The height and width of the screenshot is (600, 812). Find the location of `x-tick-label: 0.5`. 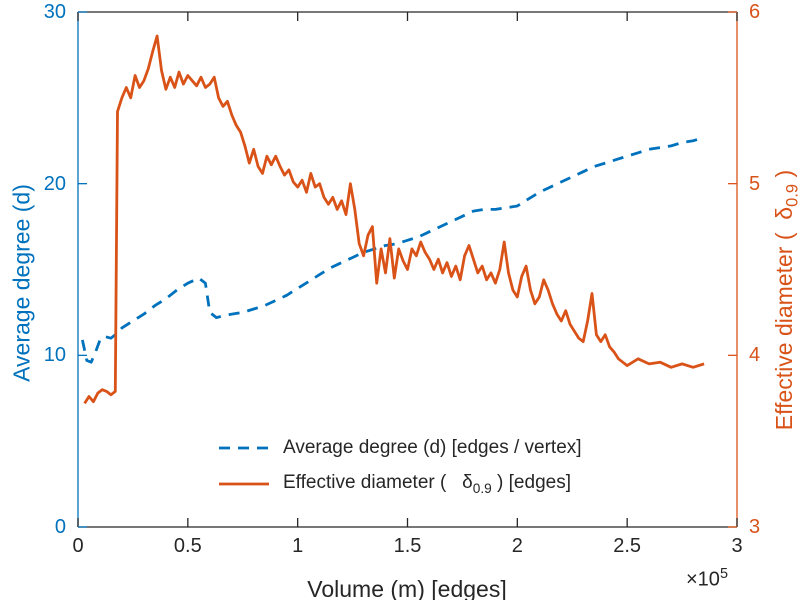

x-tick-label: 0.5 is located at coordinates (187, 546).